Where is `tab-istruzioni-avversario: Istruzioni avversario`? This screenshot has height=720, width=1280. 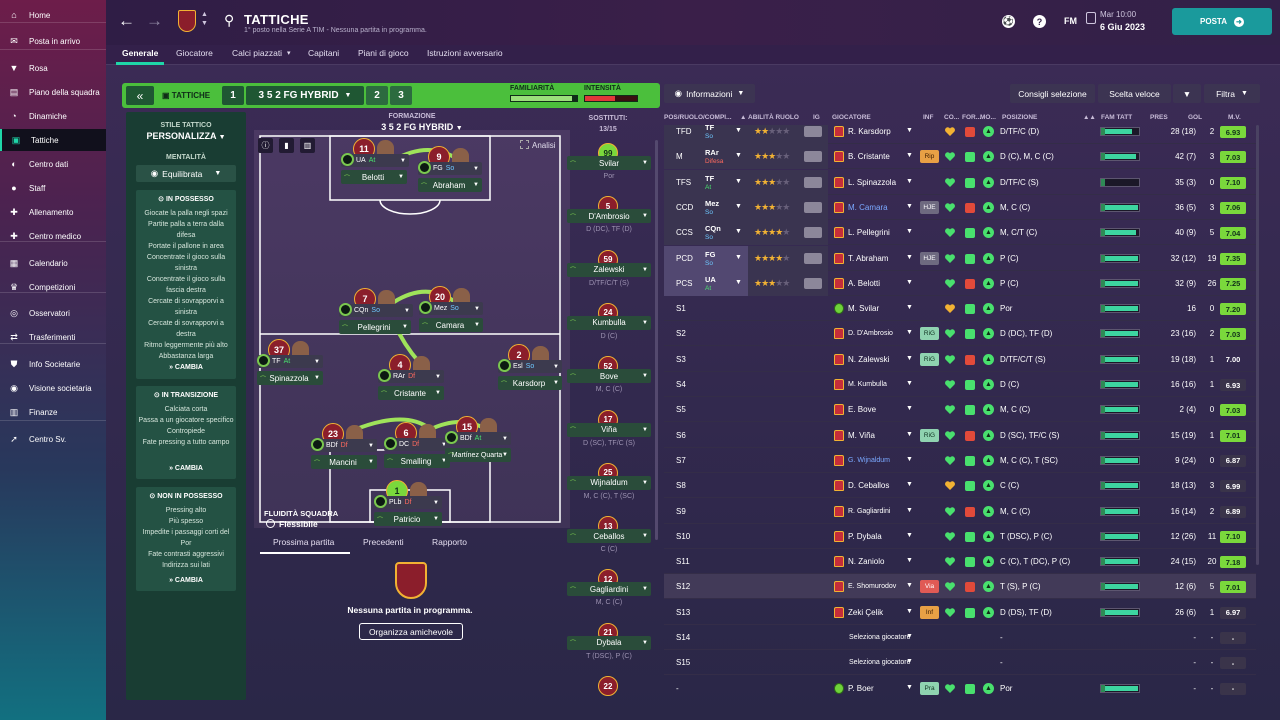
tab-istruzioni-avversario: Istruzioni avversario is located at coordinates (465, 53).